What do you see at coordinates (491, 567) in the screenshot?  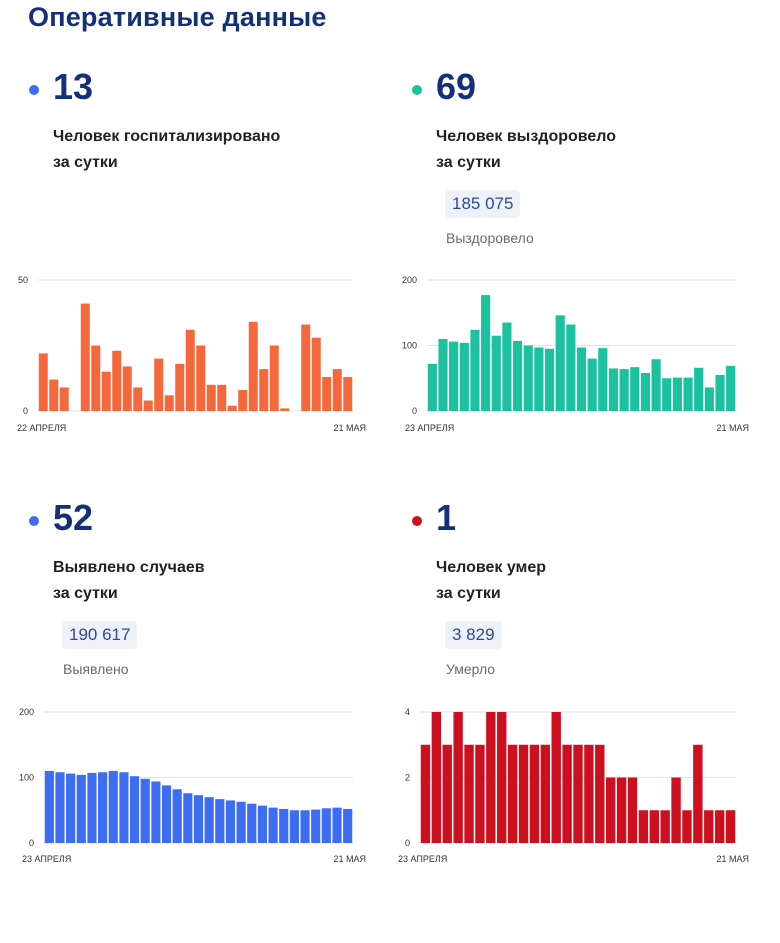 I see `deaths-label-line1: Человек умер` at bounding box center [491, 567].